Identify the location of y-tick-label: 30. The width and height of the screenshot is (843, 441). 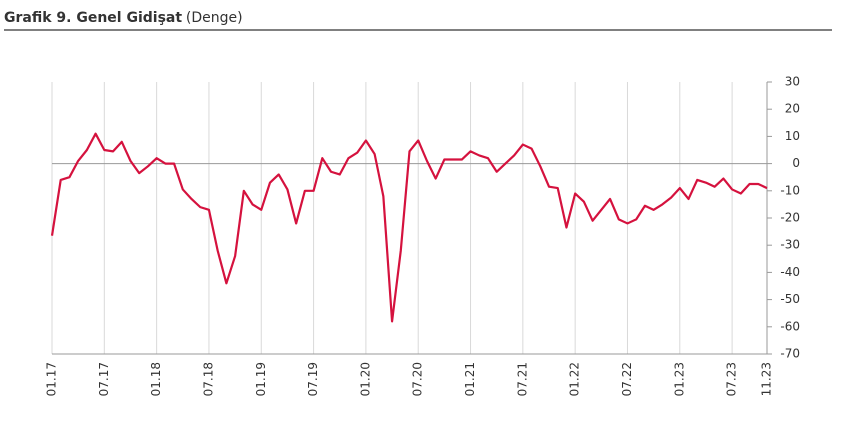
(792, 82).